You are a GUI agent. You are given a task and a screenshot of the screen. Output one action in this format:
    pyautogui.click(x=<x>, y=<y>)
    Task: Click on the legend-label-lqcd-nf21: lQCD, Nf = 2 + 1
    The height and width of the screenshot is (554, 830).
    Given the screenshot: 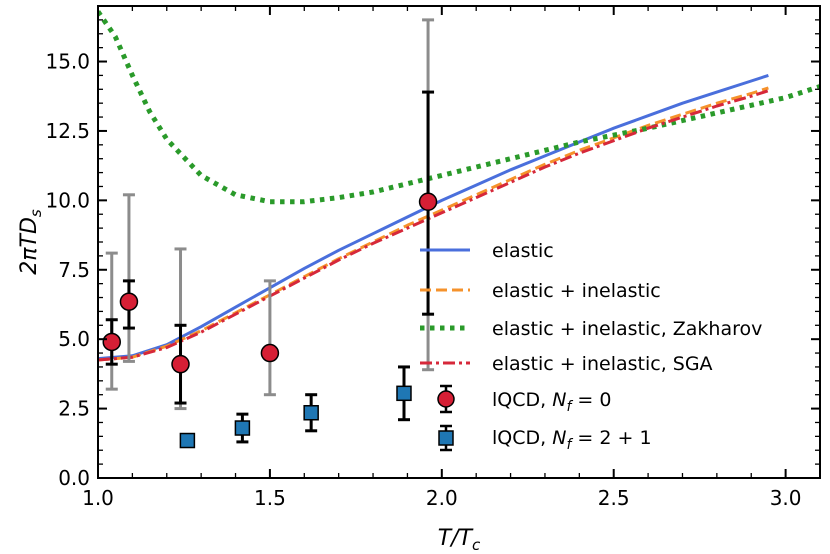 What is the action you would take?
    pyautogui.click(x=572, y=440)
    